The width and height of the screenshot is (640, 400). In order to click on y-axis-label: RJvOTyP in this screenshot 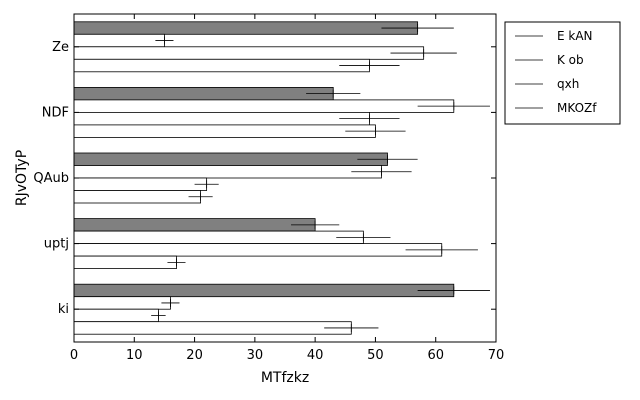, I will do `click(22, 178)`.